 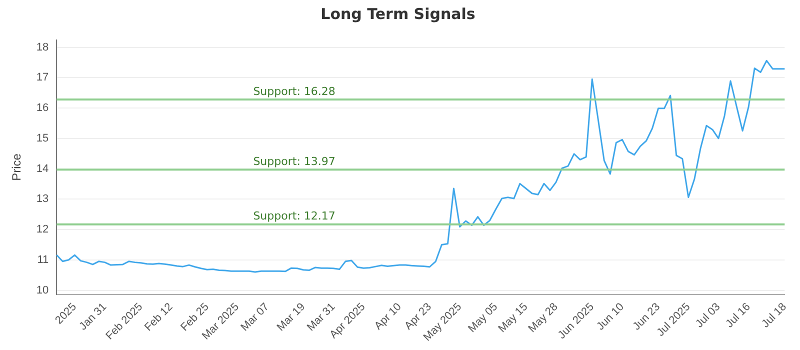 What do you see at coordinates (294, 91) in the screenshot?
I see `ref-line-label: Support: 16.28` at bounding box center [294, 91].